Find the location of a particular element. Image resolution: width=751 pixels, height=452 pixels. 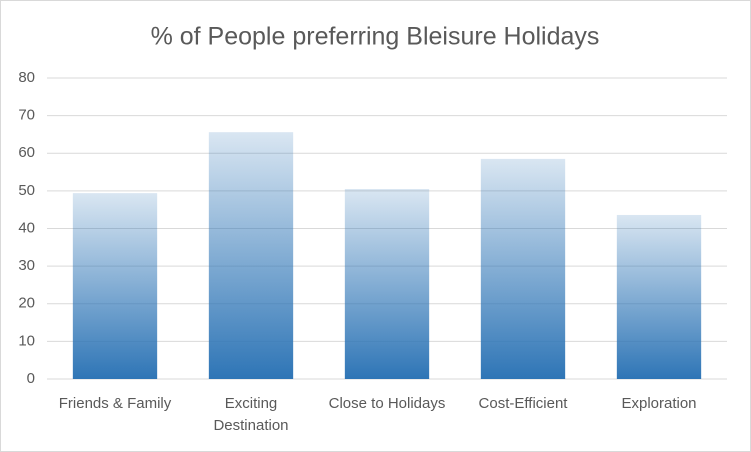

x-tick-label: Close to Holidays is located at coordinates (387, 403).